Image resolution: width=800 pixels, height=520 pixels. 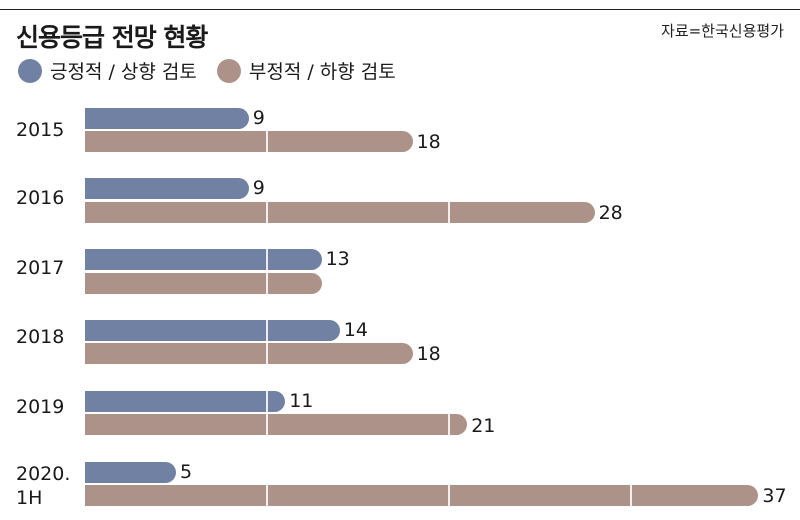 I want to click on legend-item-positive: 긍정적 / 상향 검토, so click(x=107, y=70).